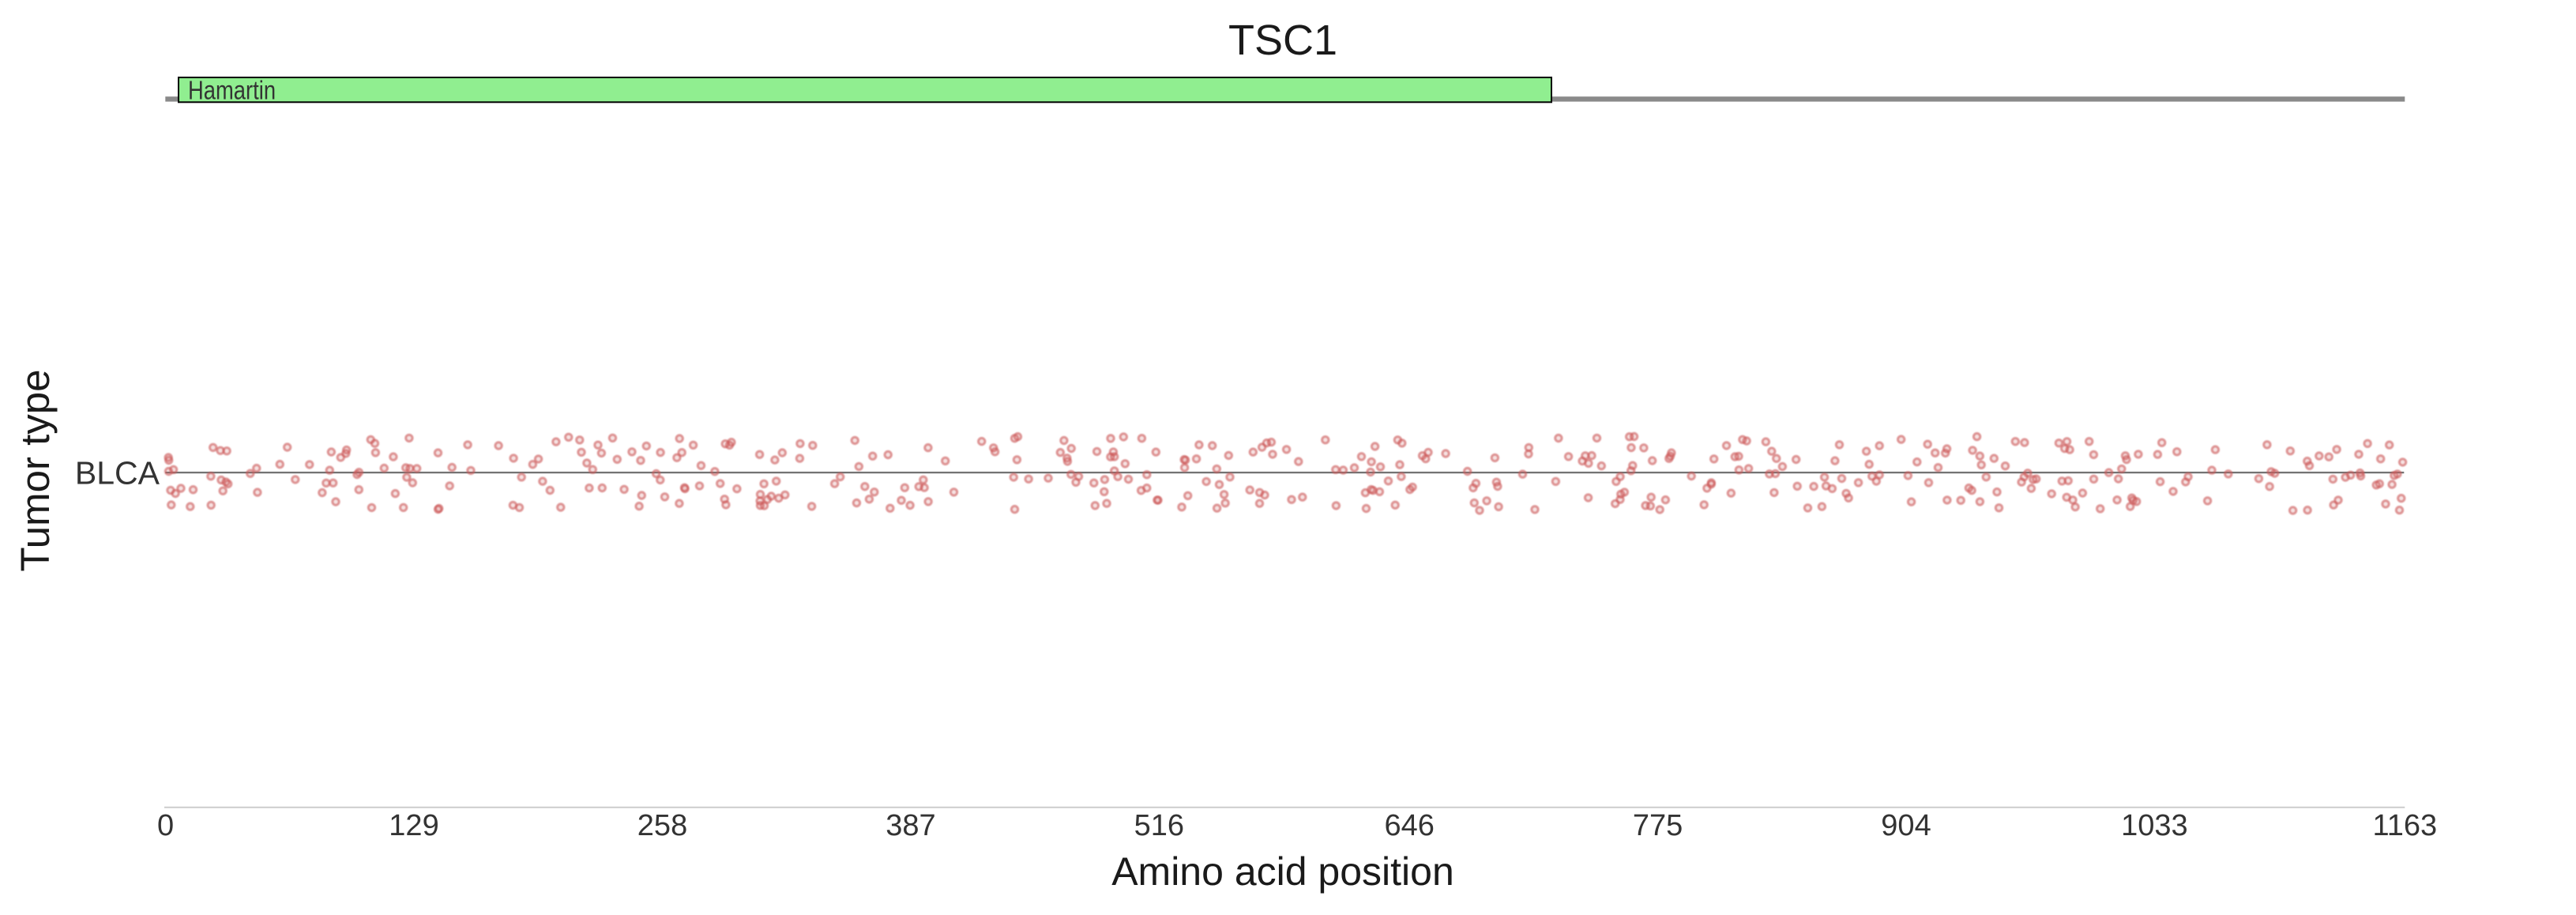  What do you see at coordinates (2405, 825) in the screenshot?
I see `svg-text: 1163` at bounding box center [2405, 825].